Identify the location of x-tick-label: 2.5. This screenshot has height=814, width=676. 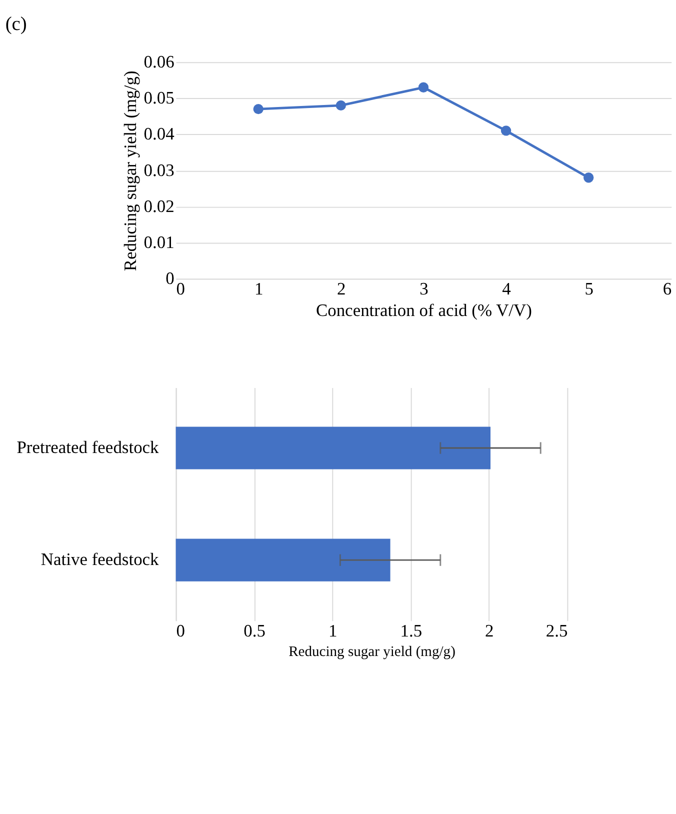
(557, 630).